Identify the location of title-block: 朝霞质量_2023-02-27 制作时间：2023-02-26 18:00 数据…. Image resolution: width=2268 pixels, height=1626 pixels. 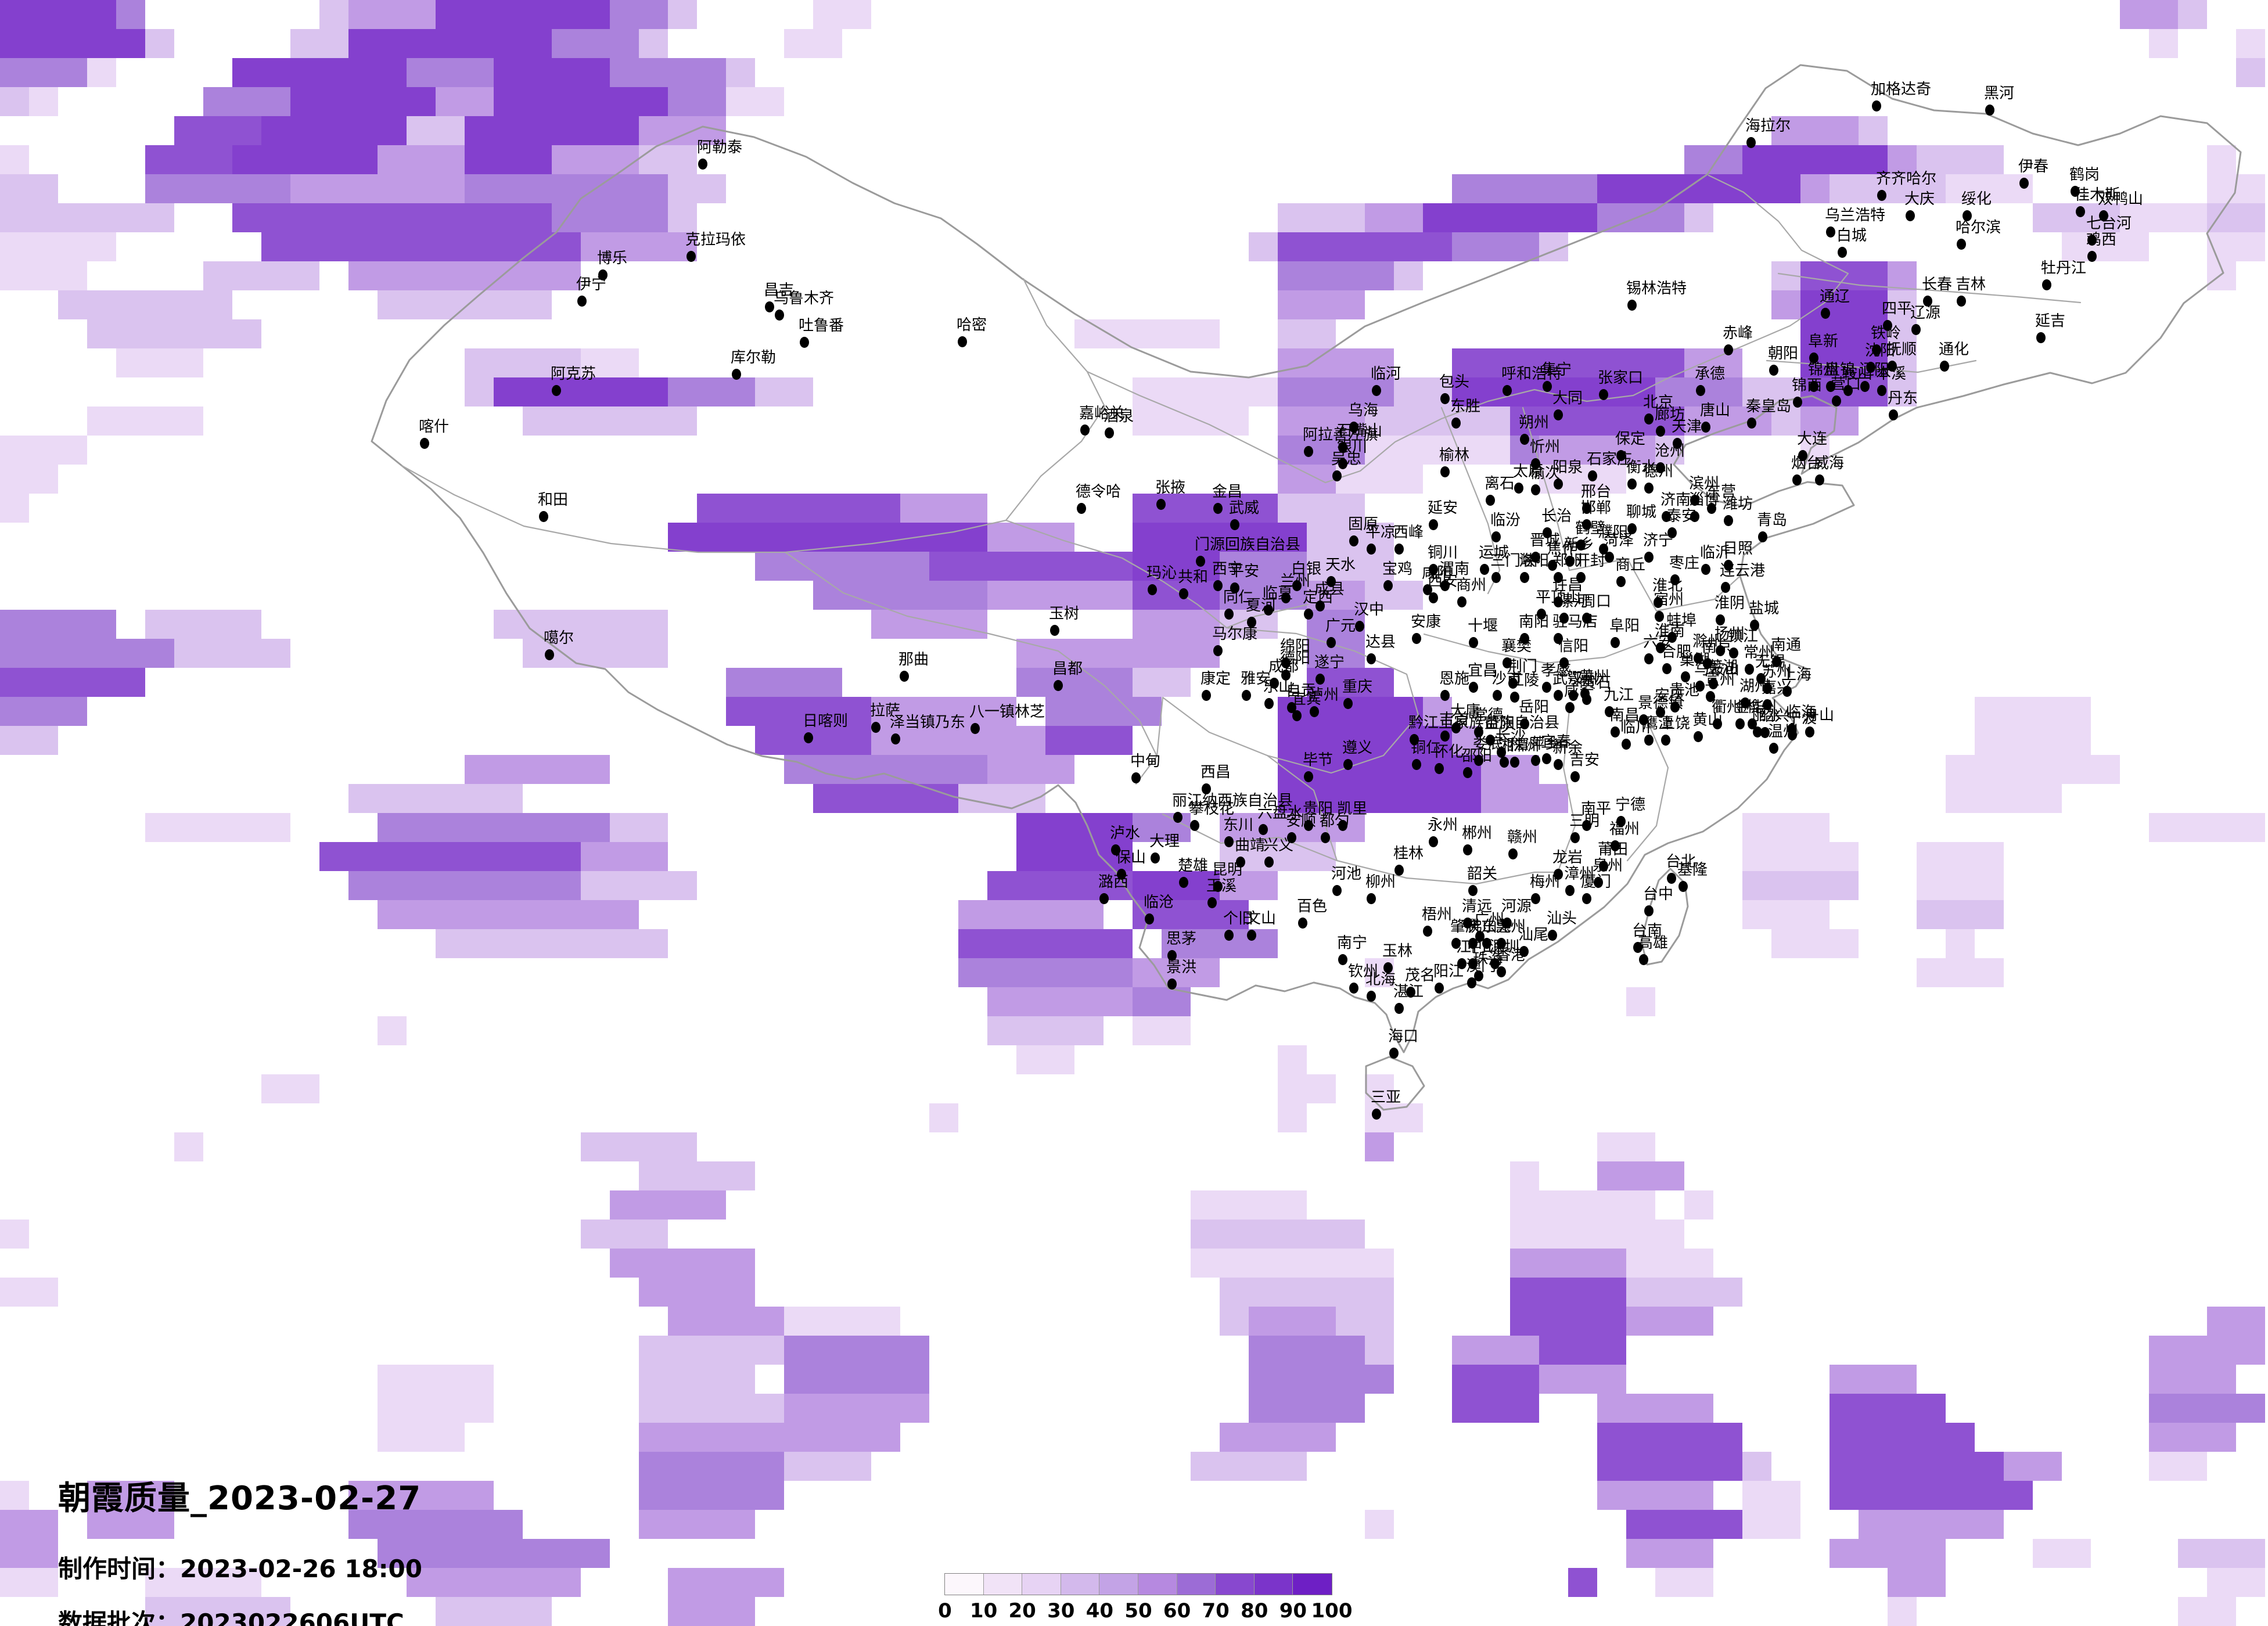
(240, 1549).